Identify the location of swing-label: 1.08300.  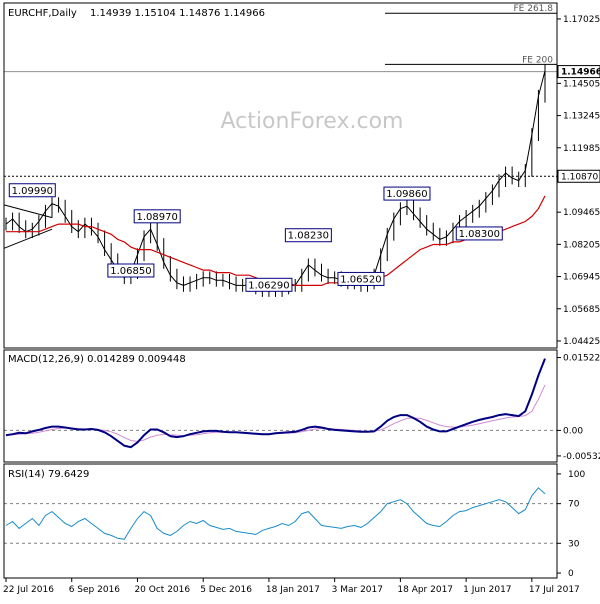
(479, 234).